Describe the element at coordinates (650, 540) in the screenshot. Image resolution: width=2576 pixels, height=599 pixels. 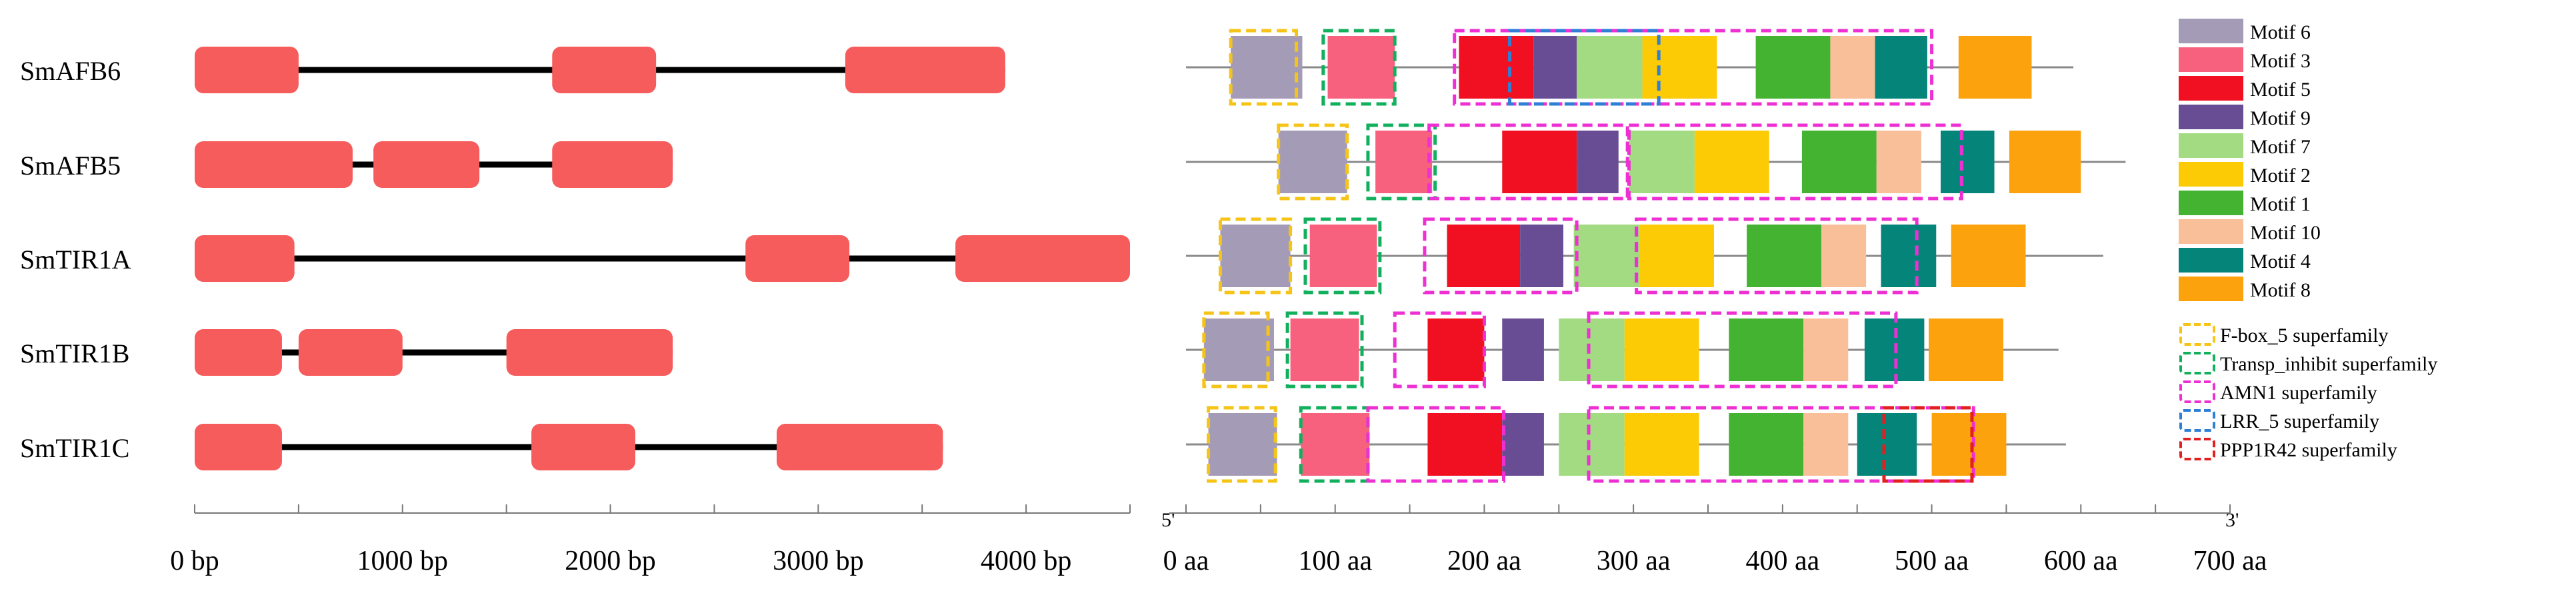
I see `gene-structure-axis: 0 bp 1000 bp 2000 bp 3000 bp 4000 bp` at that location.